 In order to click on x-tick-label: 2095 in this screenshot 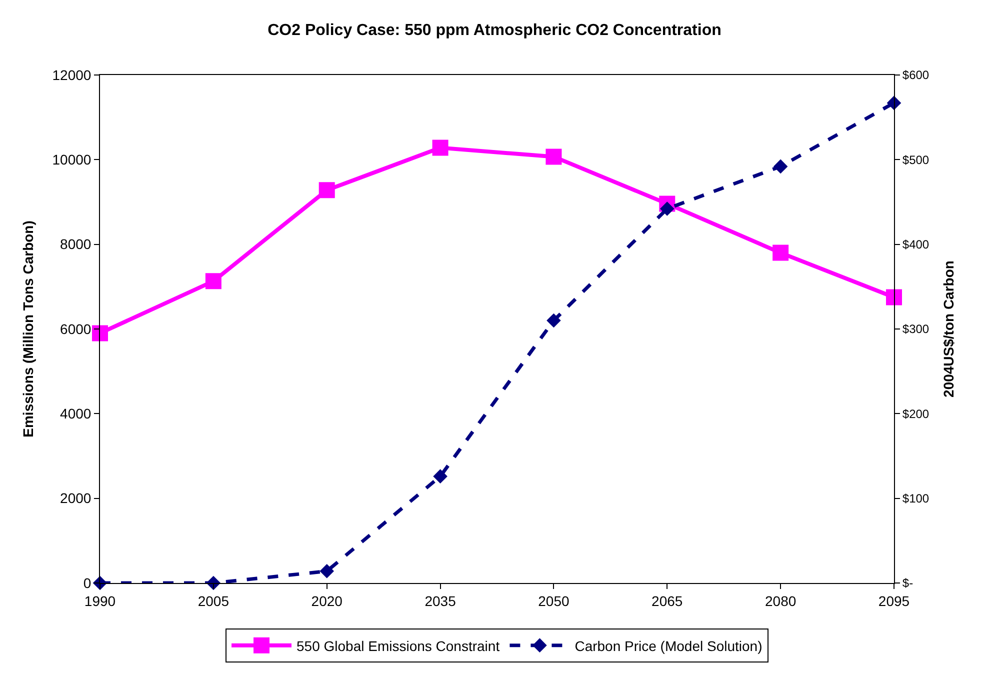, I will do `click(894, 600)`.